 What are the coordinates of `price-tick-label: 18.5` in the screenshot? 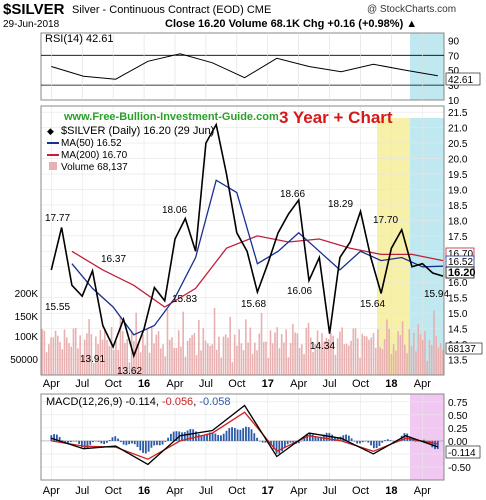 It's located at (458, 206).